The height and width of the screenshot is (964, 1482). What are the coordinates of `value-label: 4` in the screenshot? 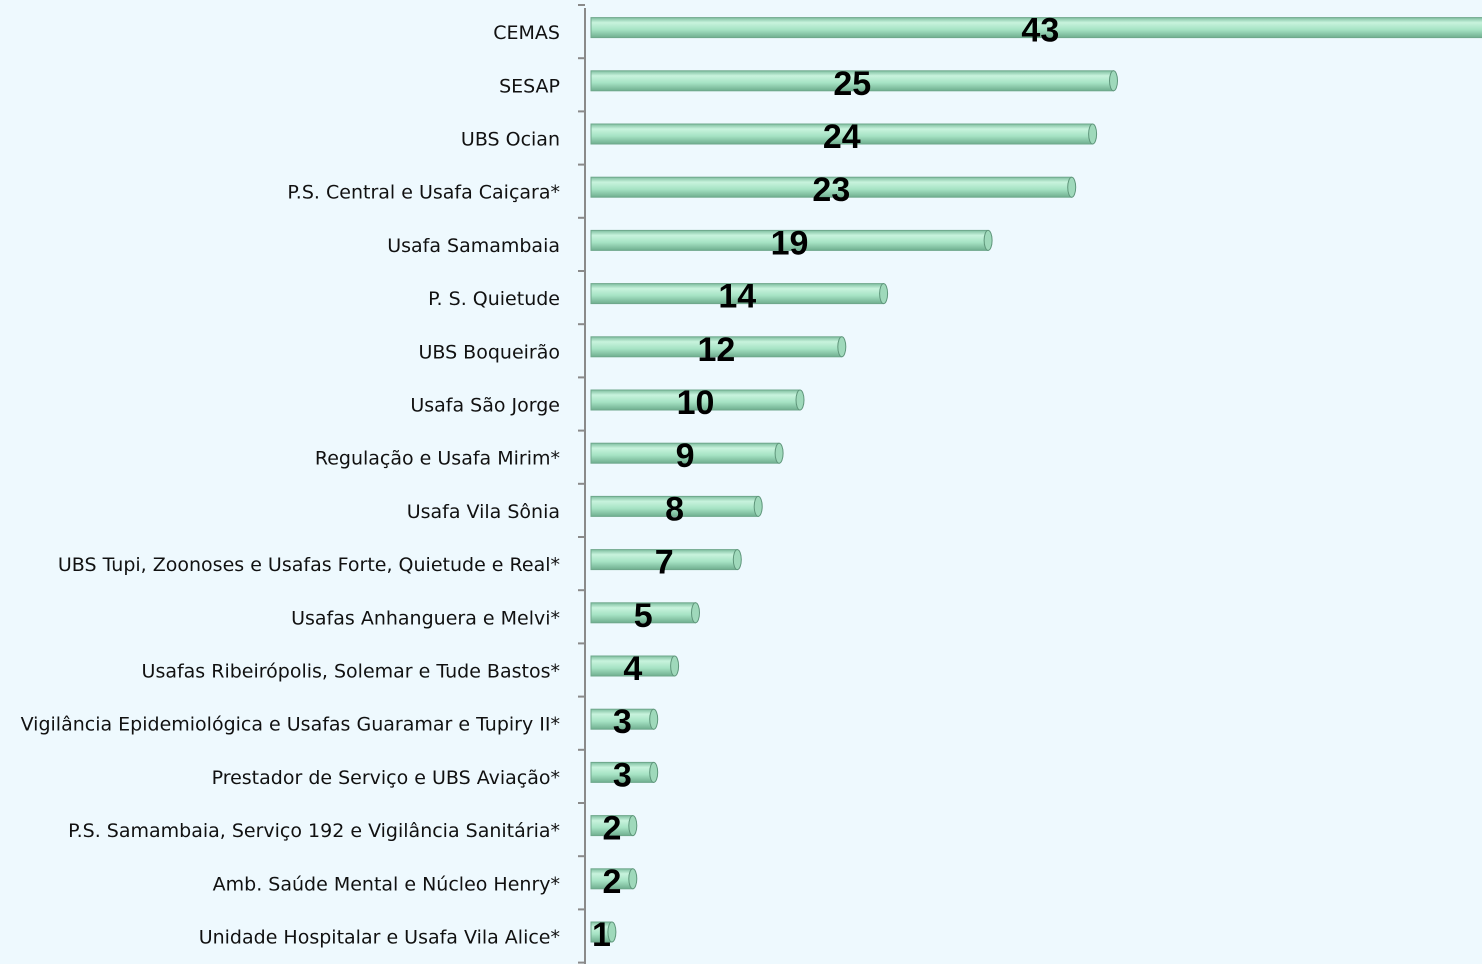 It's located at (632, 669).